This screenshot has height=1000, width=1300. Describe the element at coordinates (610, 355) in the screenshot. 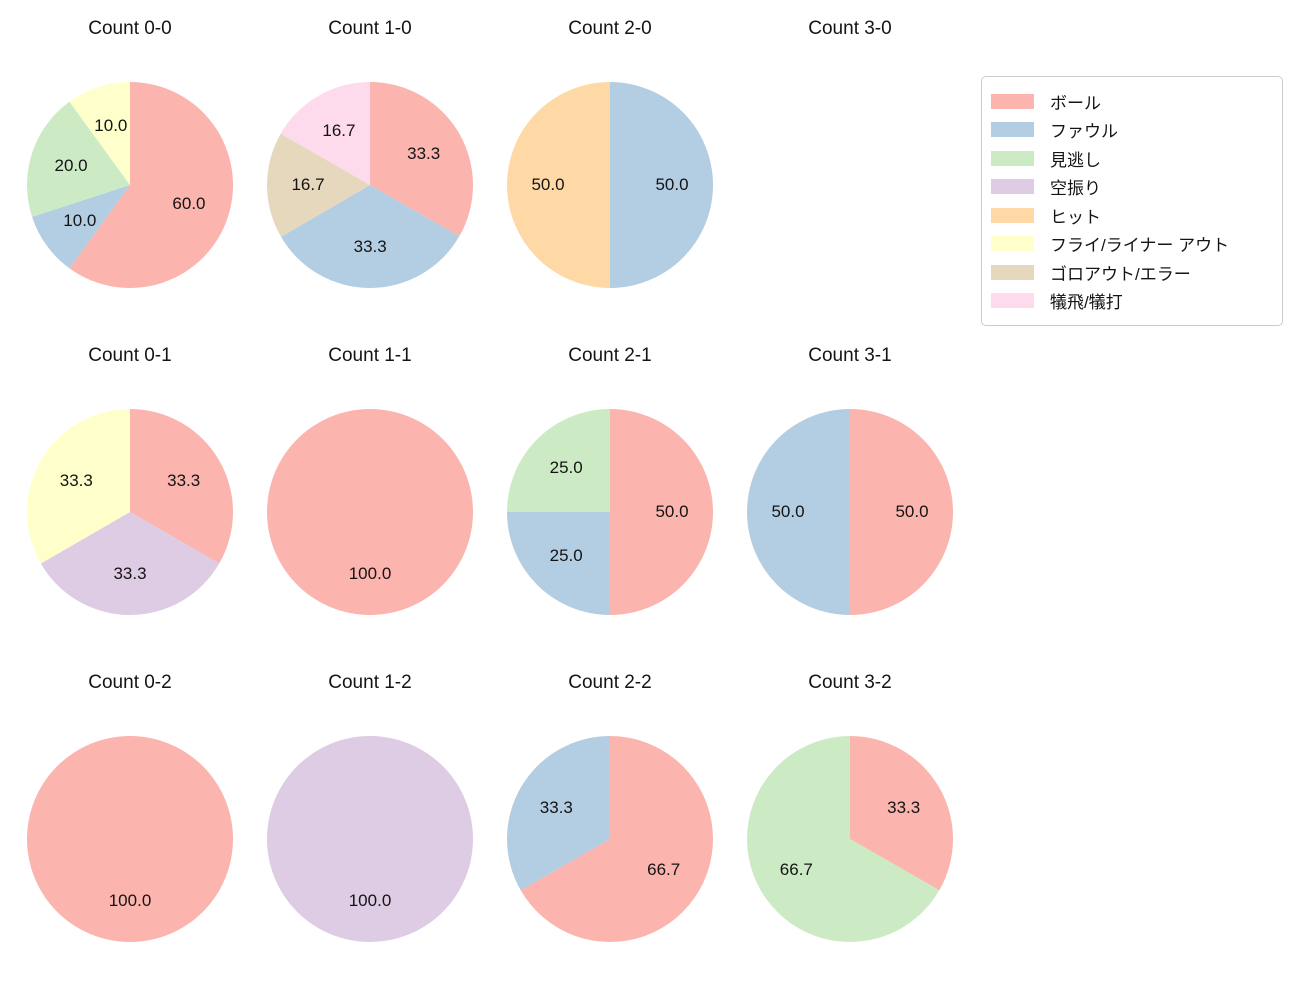

I see `chart-title: Count 2-1` at that location.